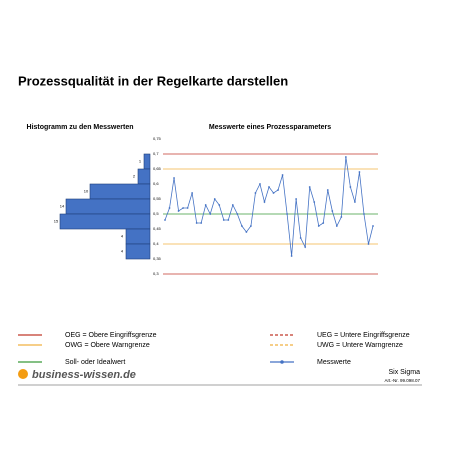 The height and width of the screenshot is (450, 450). Describe the element at coordinates (62, 206) in the screenshot. I see `histogram-count: 14` at that location.